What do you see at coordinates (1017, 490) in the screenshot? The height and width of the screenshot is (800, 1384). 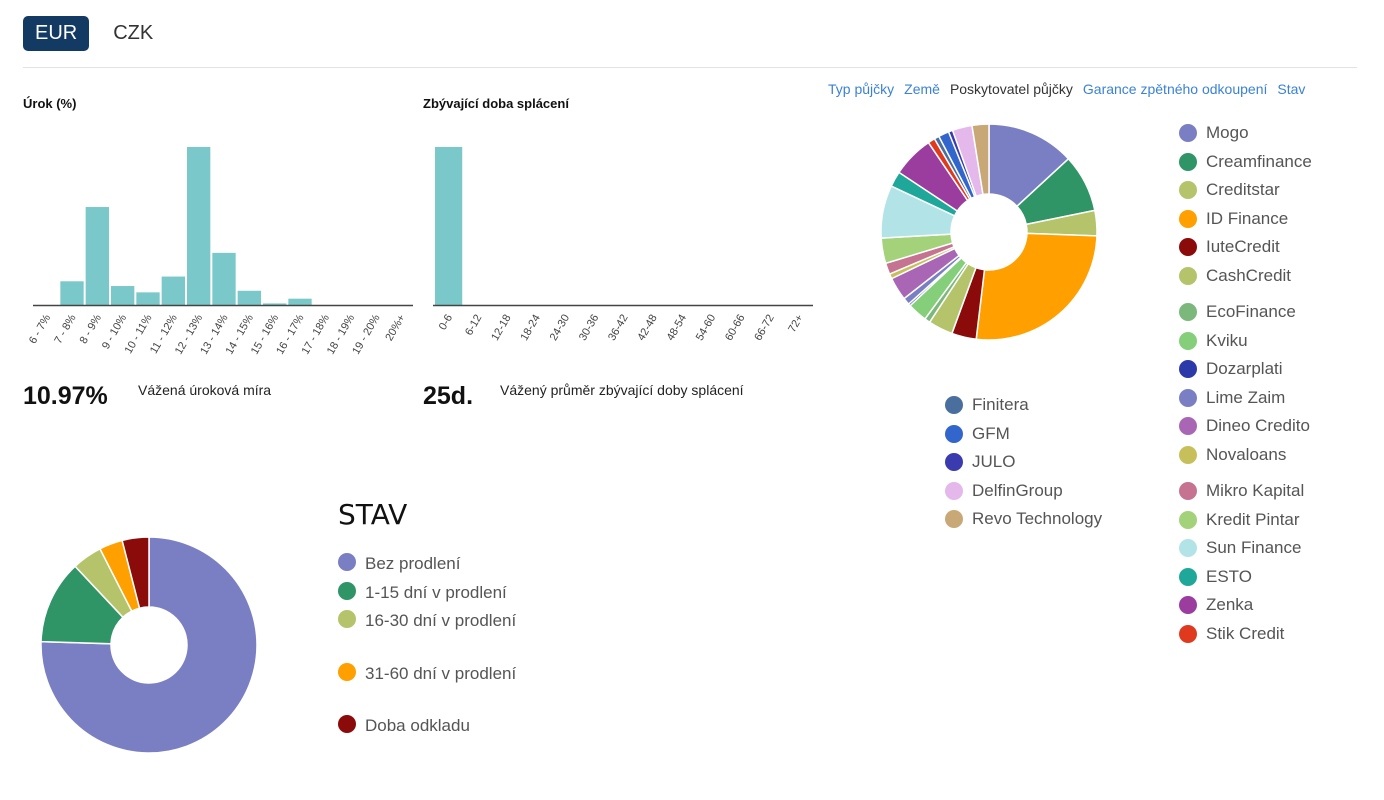 I see `legend-label: DelfinGroup` at bounding box center [1017, 490].